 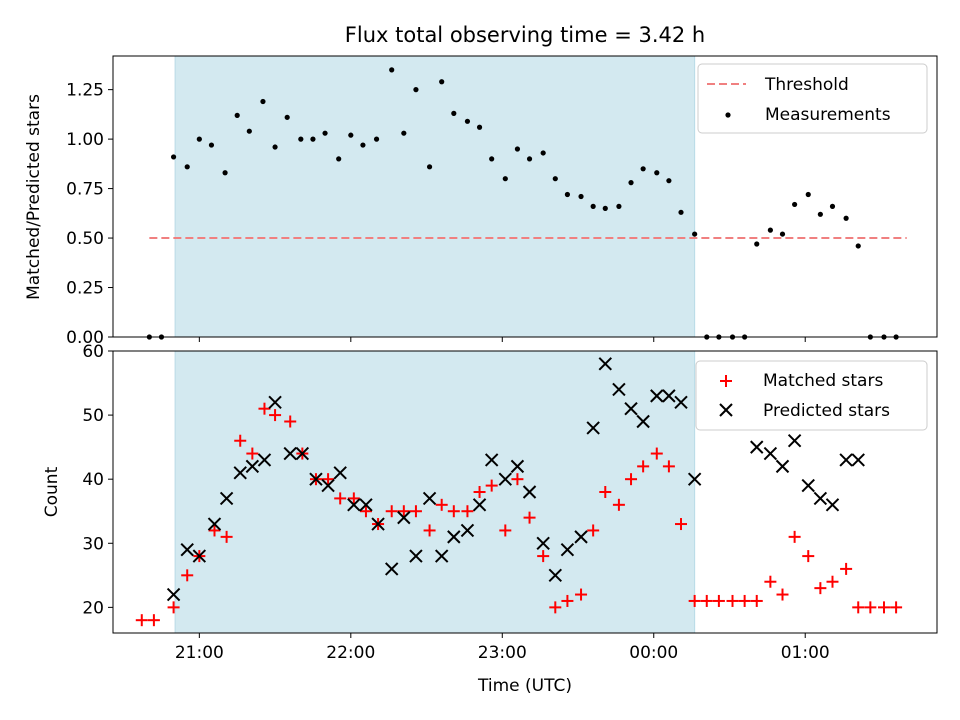 What do you see at coordinates (812, 98) in the screenshot?
I see `ratio-legend: Threshold Measurements` at bounding box center [812, 98].